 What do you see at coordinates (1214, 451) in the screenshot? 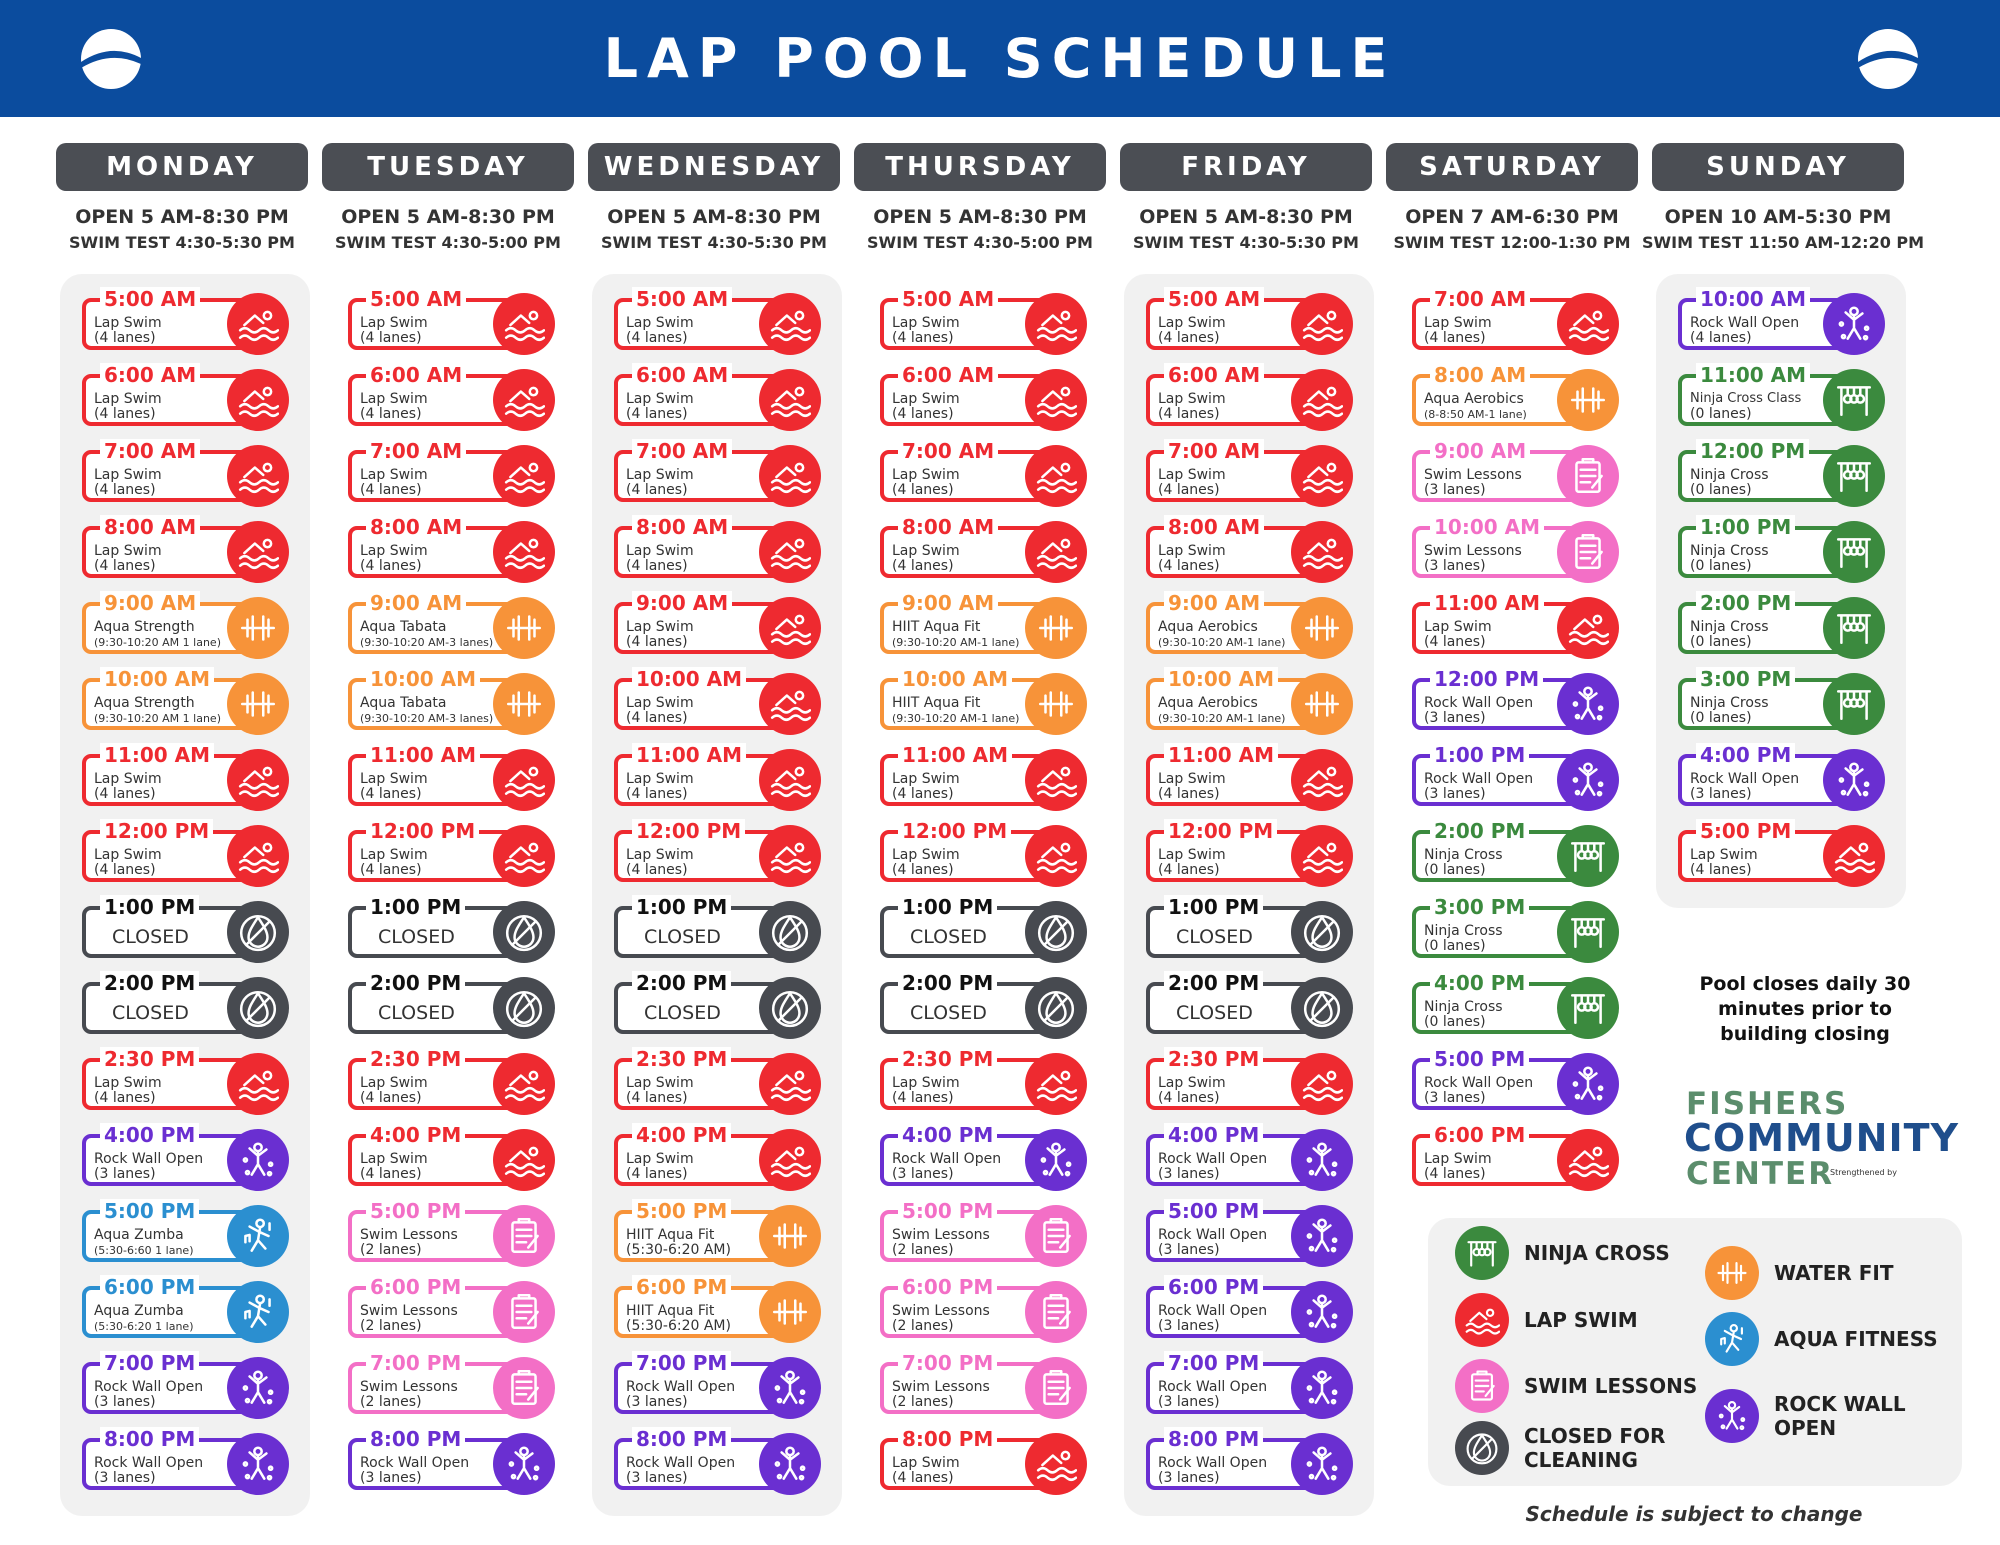
I see `slot-time: 7:00 AM` at bounding box center [1214, 451].